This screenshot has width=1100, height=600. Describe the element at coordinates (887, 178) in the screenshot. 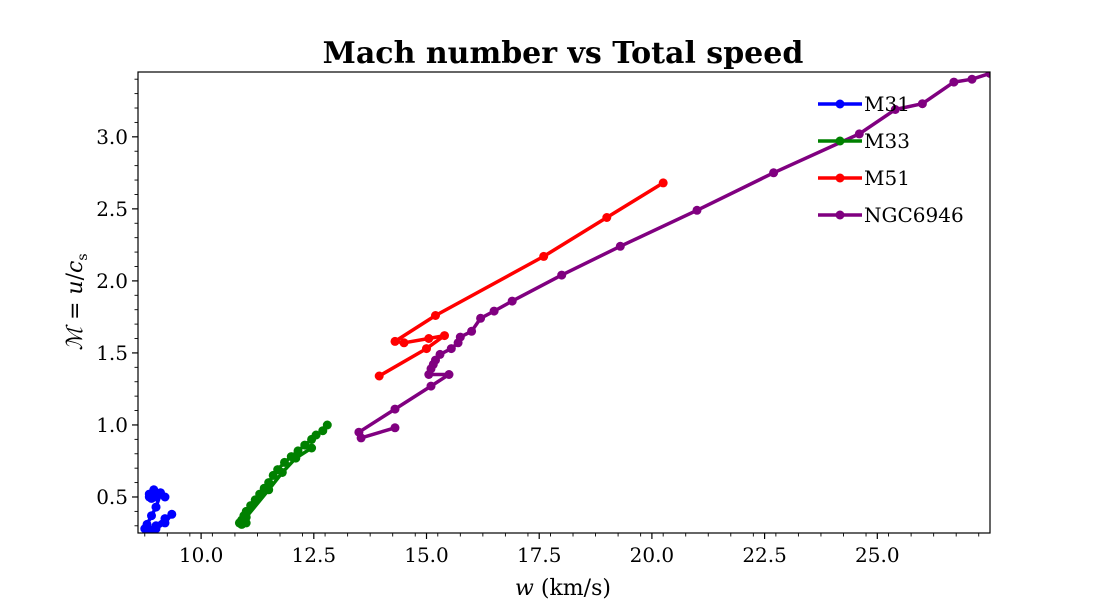

I see `legend-label: M51` at that location.